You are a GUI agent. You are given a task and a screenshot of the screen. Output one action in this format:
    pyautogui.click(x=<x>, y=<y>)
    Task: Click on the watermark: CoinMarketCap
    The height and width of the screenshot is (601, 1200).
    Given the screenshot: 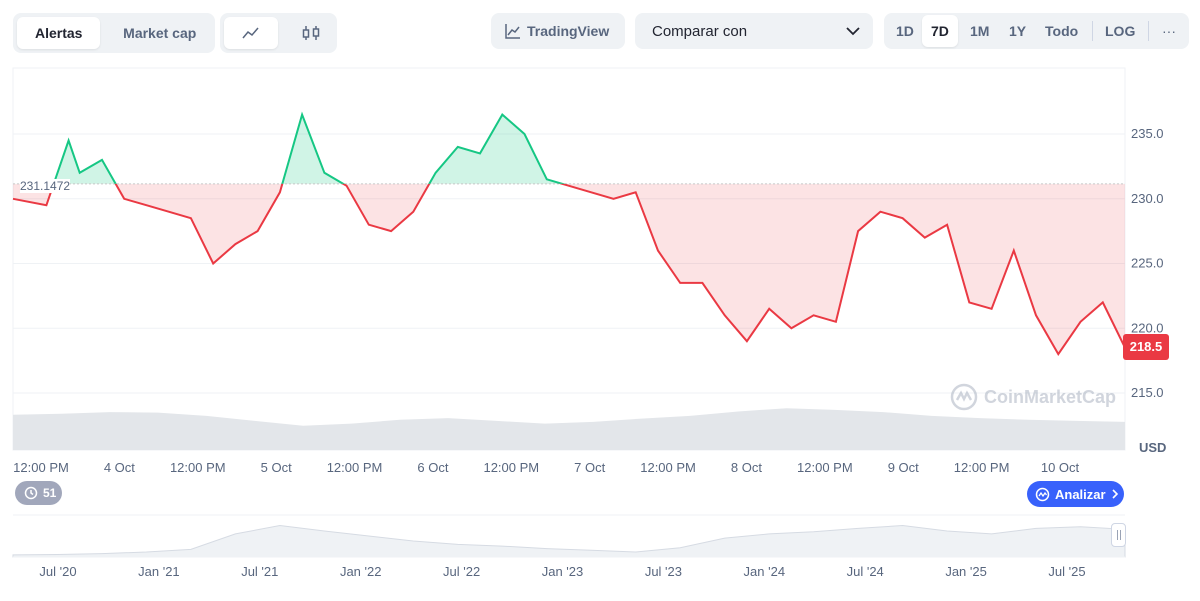 What is the action you would take?
    pyautogui.click(x=1033, y=397)
    